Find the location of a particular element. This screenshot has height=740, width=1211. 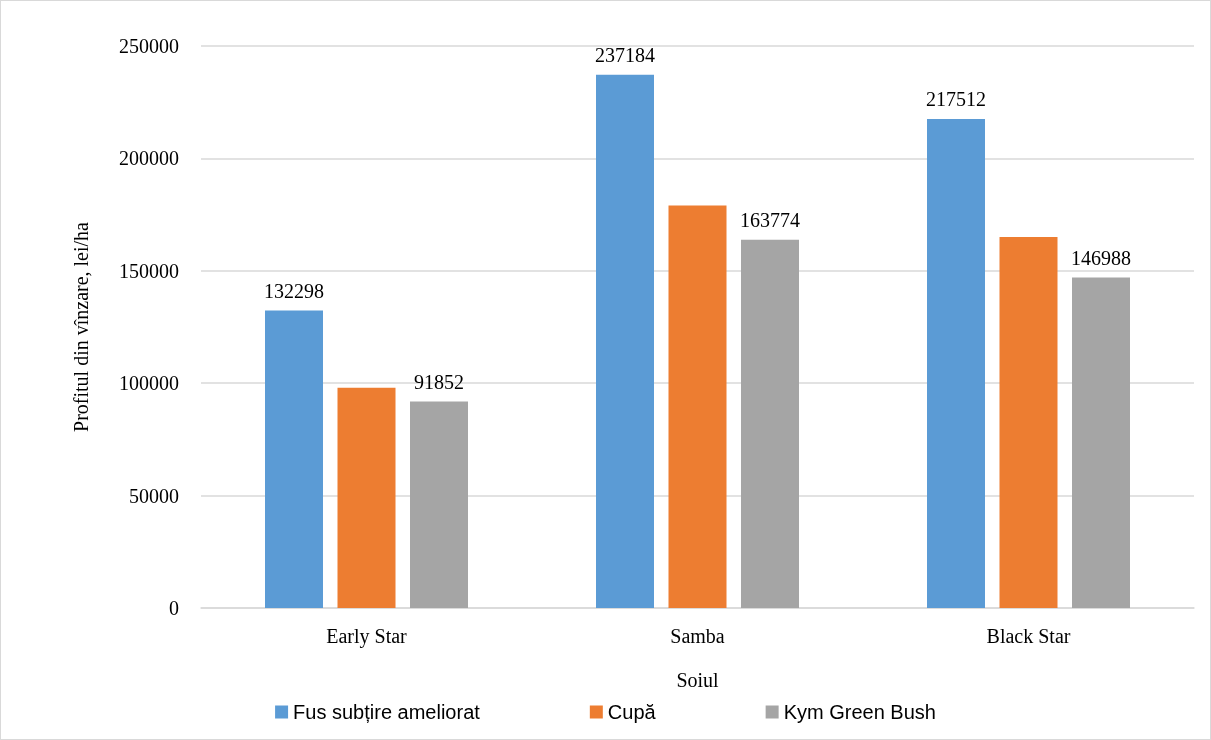

y-tick-label: 50000 is located at coordinates (154, 495).